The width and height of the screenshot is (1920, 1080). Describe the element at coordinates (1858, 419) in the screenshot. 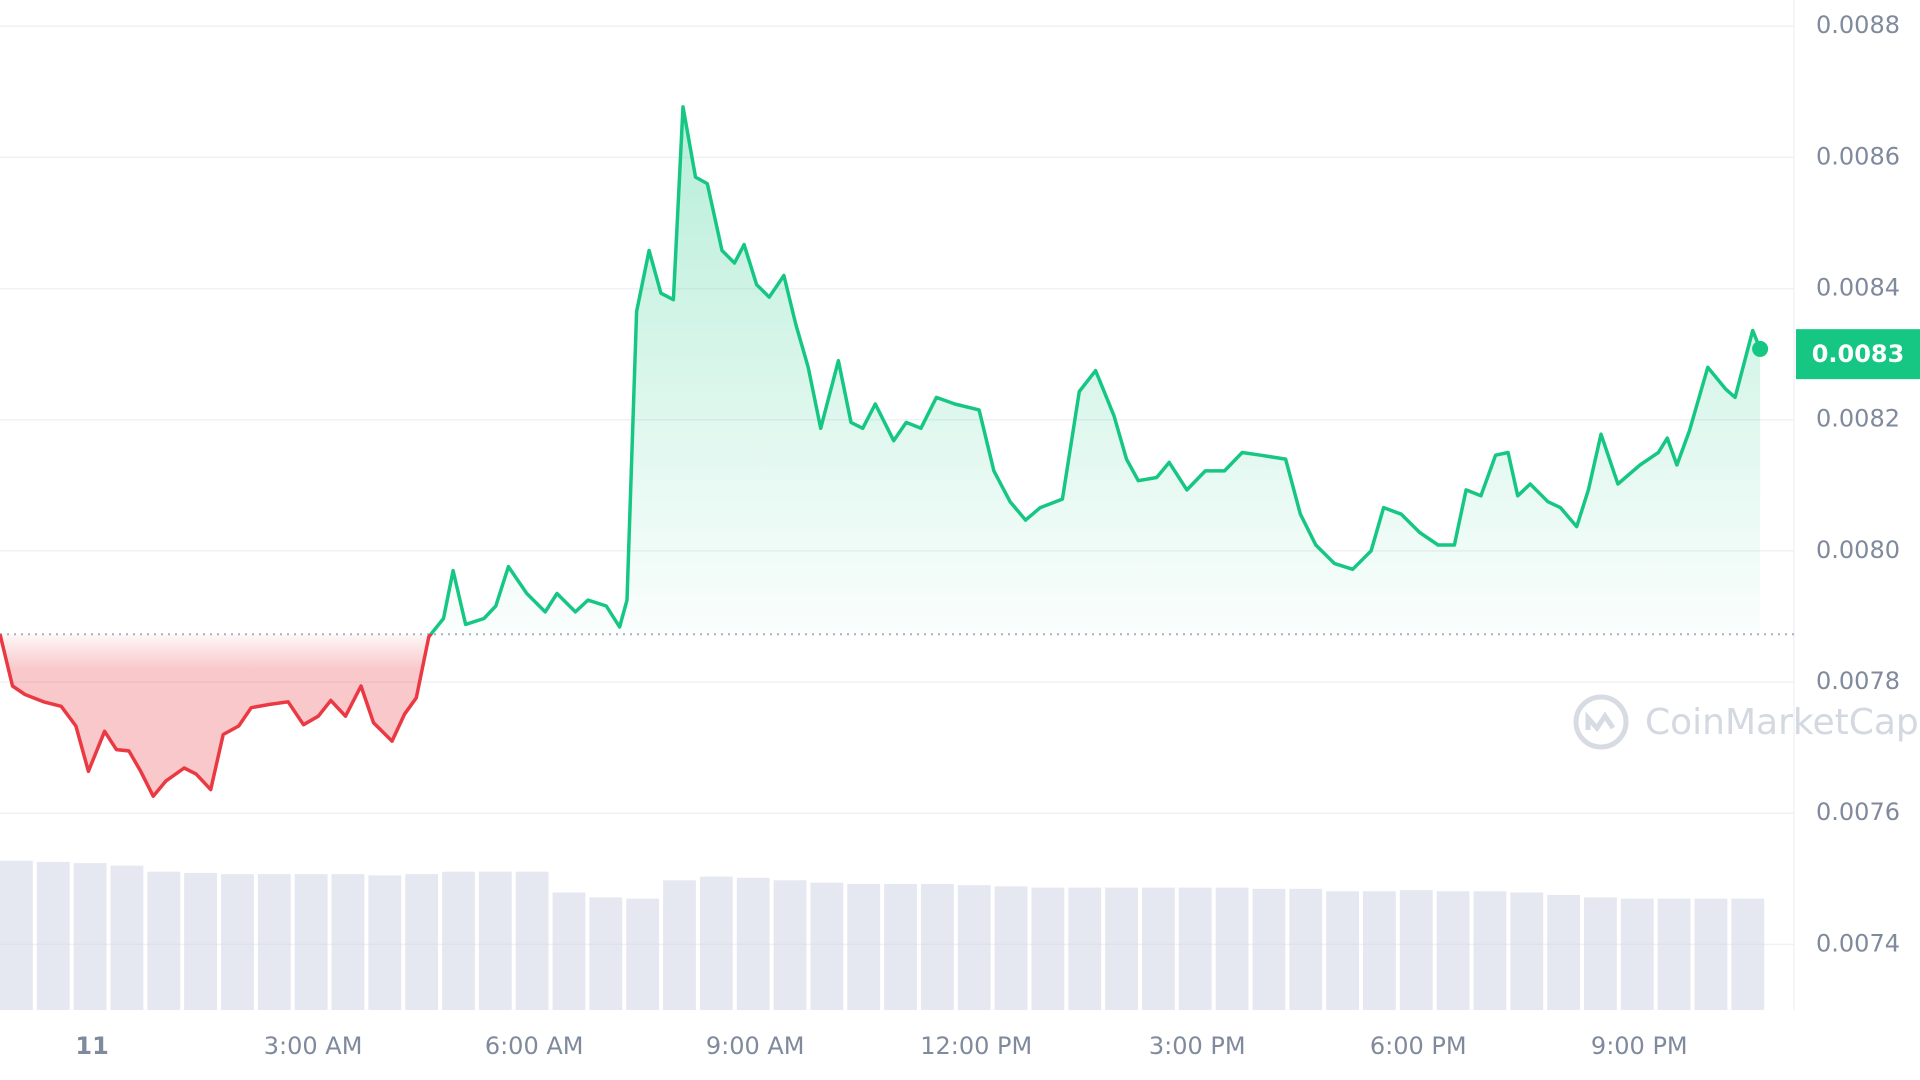

I see `y-tick-label: 0.0082` at that location.